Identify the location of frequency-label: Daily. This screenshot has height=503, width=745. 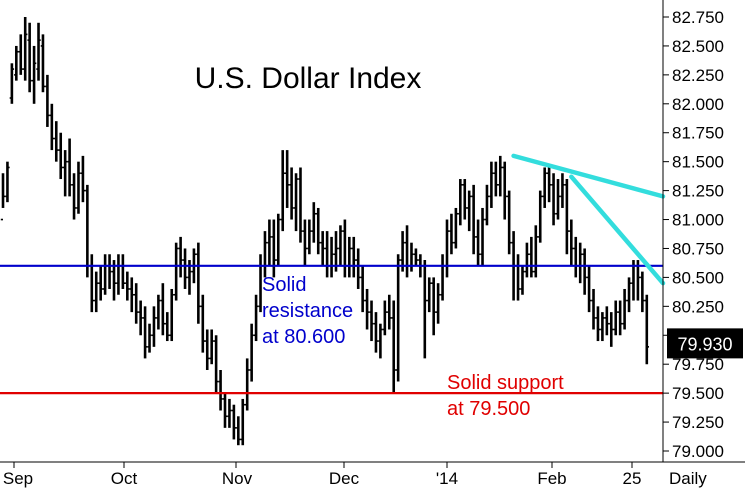
(688, 478).